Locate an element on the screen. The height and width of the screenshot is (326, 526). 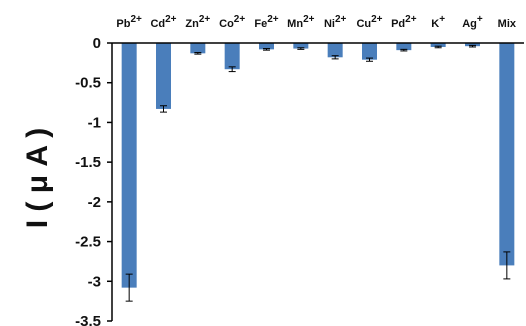
category-label: Ag+ is located at coordinates (472, 22).